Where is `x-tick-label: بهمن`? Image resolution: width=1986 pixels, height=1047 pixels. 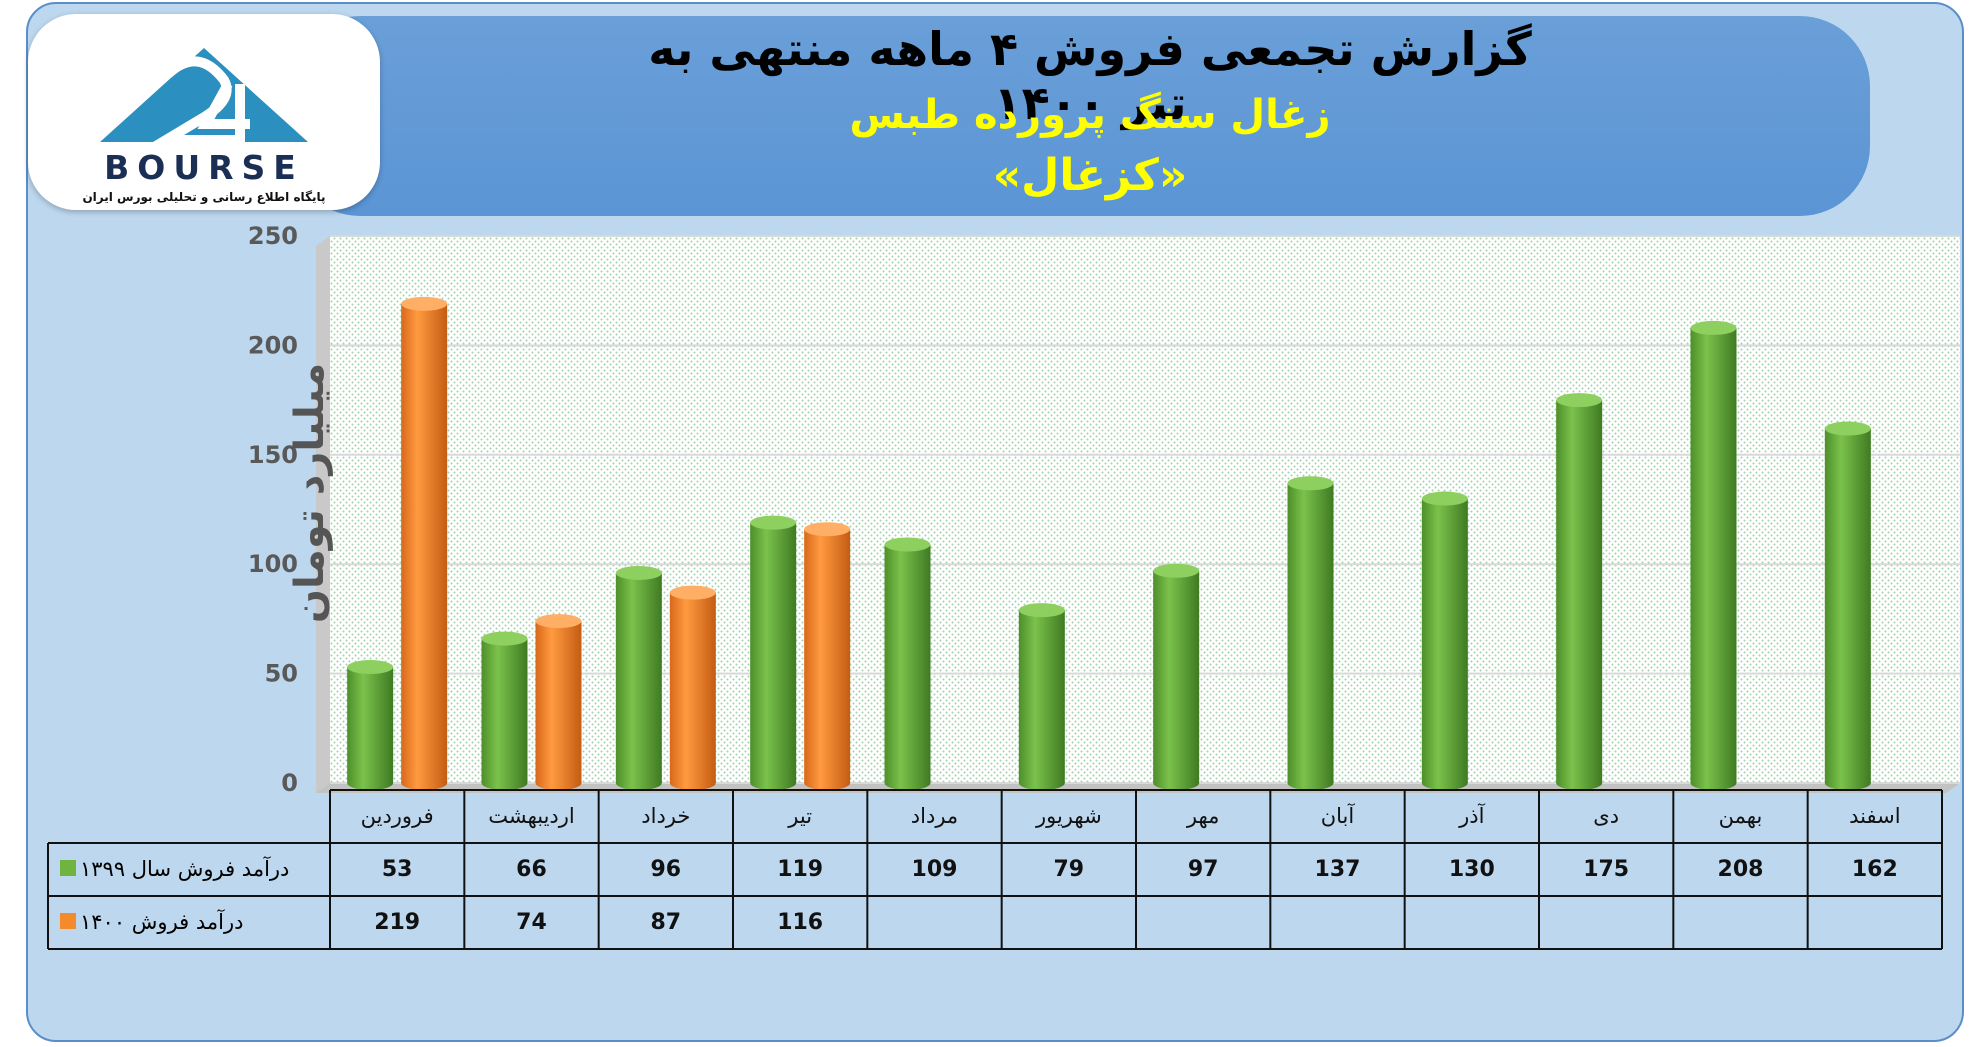
x-tick-label: بهمن is located at coordinates (1740, 816).